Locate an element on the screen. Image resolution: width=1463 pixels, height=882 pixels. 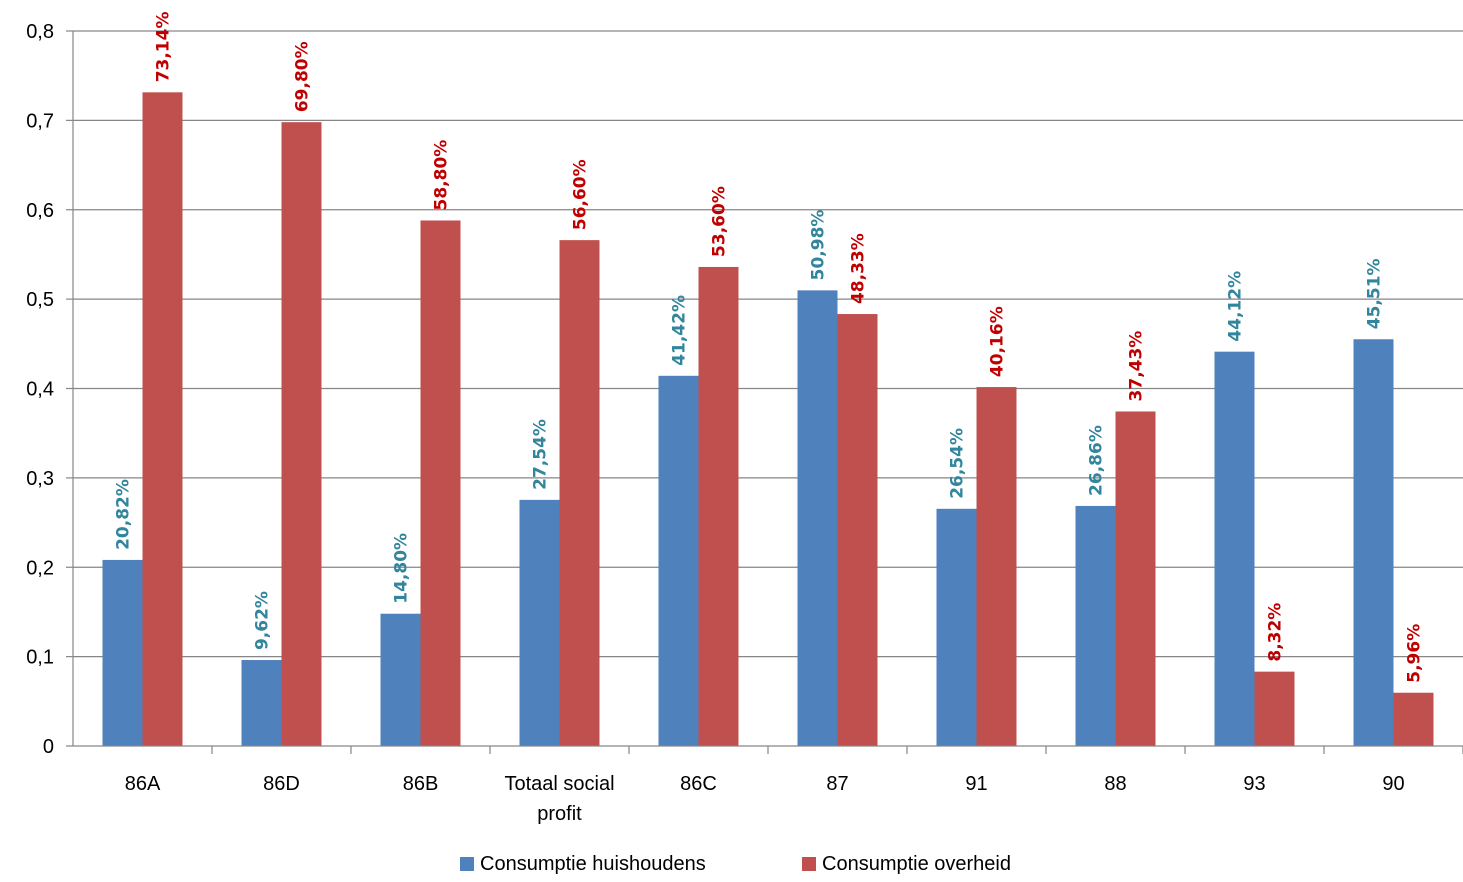
y-tick-label: 0 is located at coordinates (48, 747).